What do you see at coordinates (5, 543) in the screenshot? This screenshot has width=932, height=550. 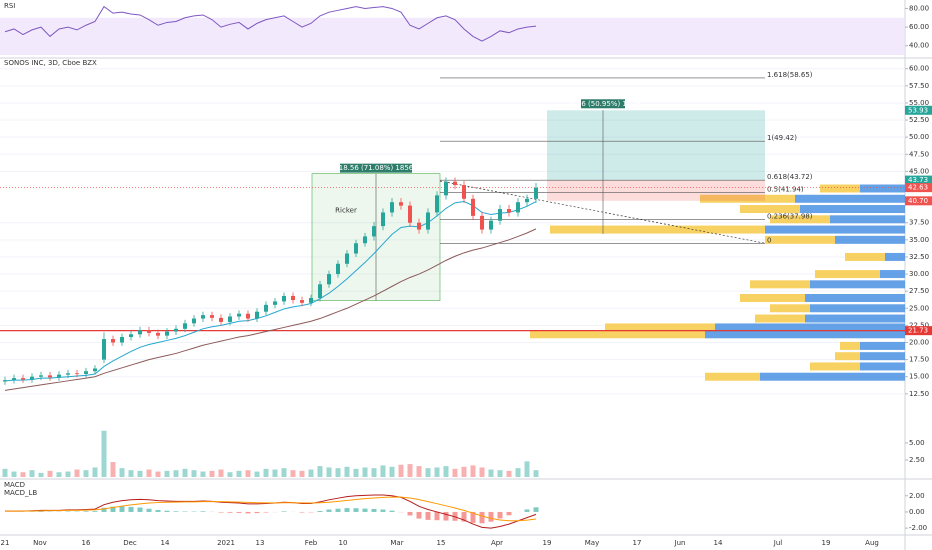 I see `x-tick-label: 21` at bounding box center [5, 543].